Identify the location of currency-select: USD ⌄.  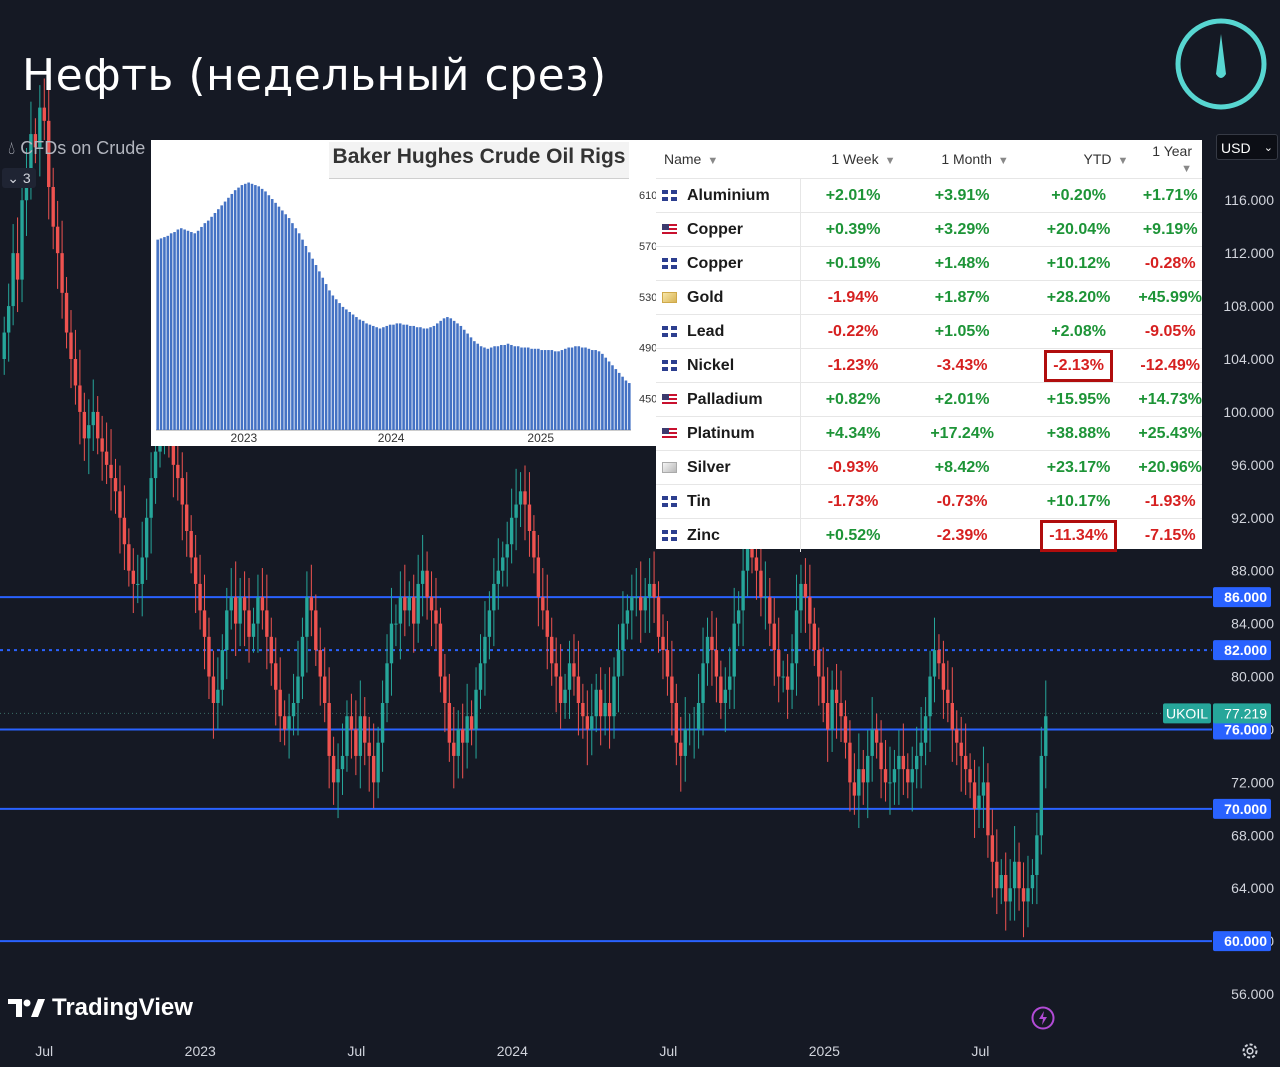
(1247, 147).